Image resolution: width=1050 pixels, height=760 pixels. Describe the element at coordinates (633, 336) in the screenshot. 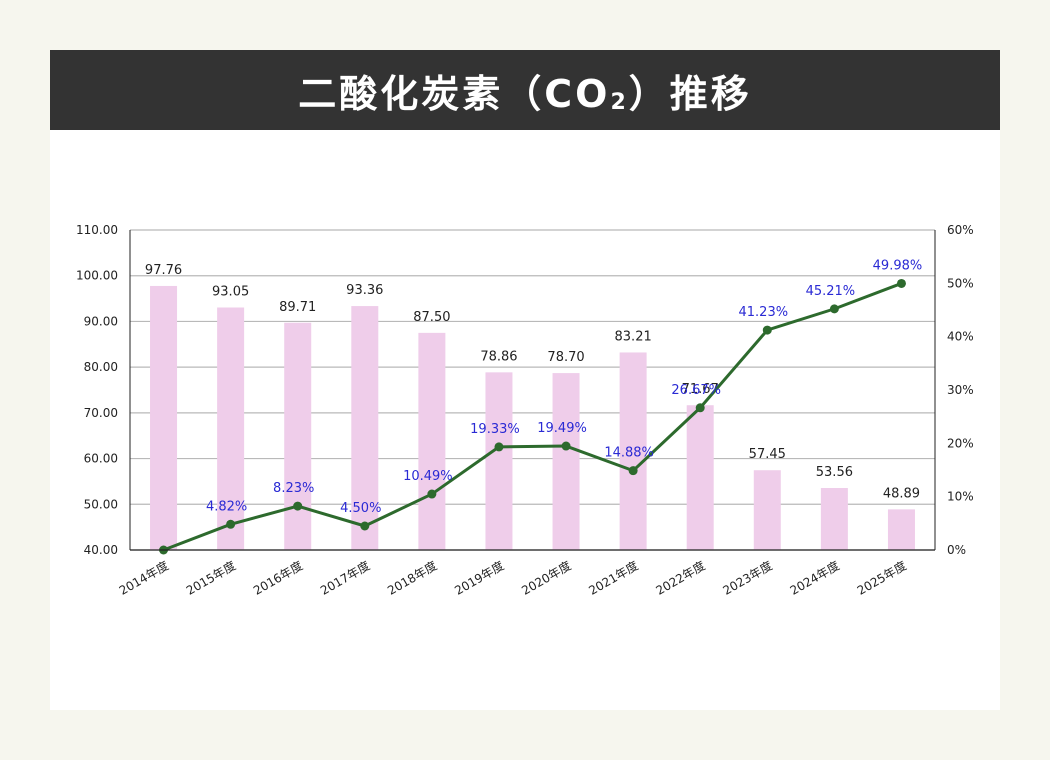

I see `bar-value-label: 83.21` at that location.